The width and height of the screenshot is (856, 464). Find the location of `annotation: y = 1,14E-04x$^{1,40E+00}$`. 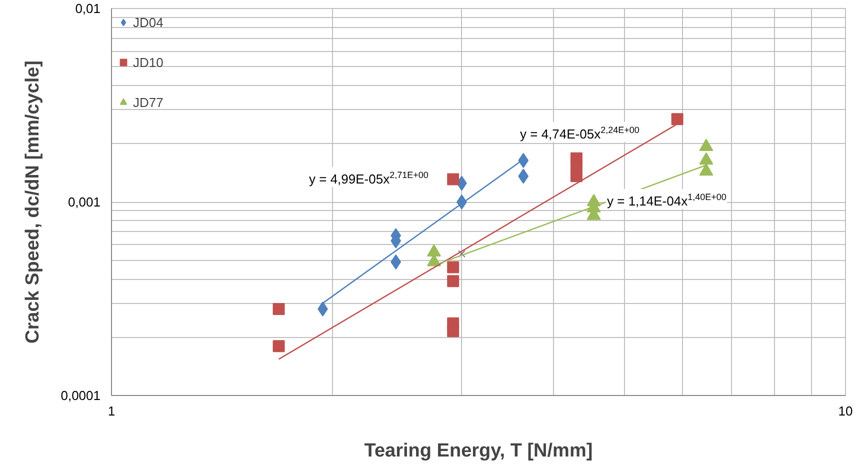

annotation: y = 1,14E-04x$^{1,40E+00}$ is located at coordinates (667, 199).